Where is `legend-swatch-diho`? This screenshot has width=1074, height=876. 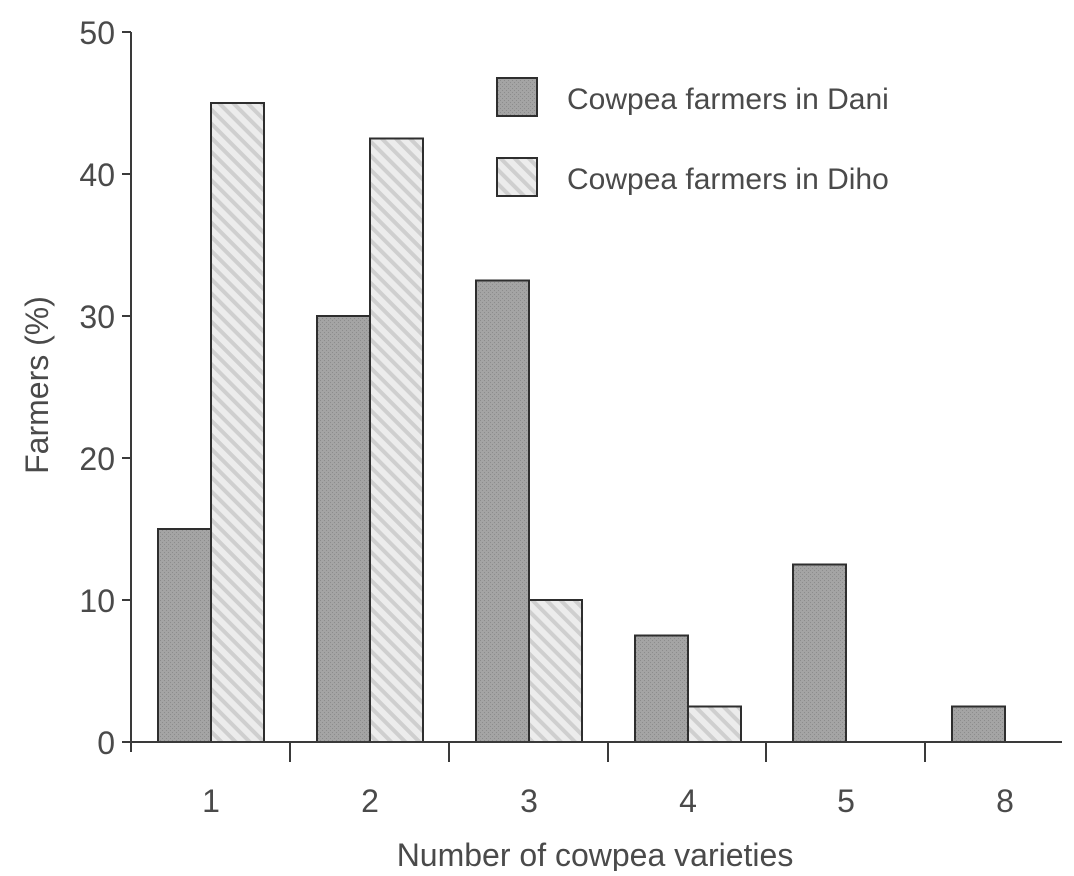 legend-swatch-diho is located at coordinates (517, 177).